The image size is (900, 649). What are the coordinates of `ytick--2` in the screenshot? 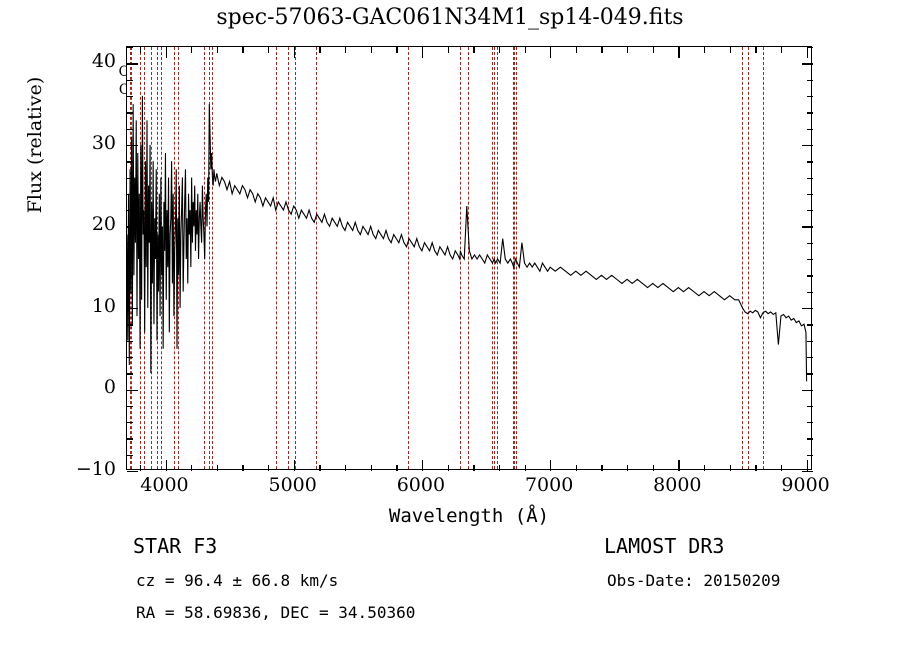 It's located at (130, 406).